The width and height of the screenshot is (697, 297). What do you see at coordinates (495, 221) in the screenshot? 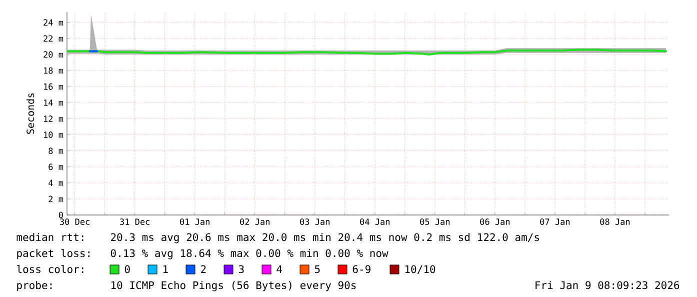
I see `x-tick-label: 06 Jan` at bounding box center [495, 221].